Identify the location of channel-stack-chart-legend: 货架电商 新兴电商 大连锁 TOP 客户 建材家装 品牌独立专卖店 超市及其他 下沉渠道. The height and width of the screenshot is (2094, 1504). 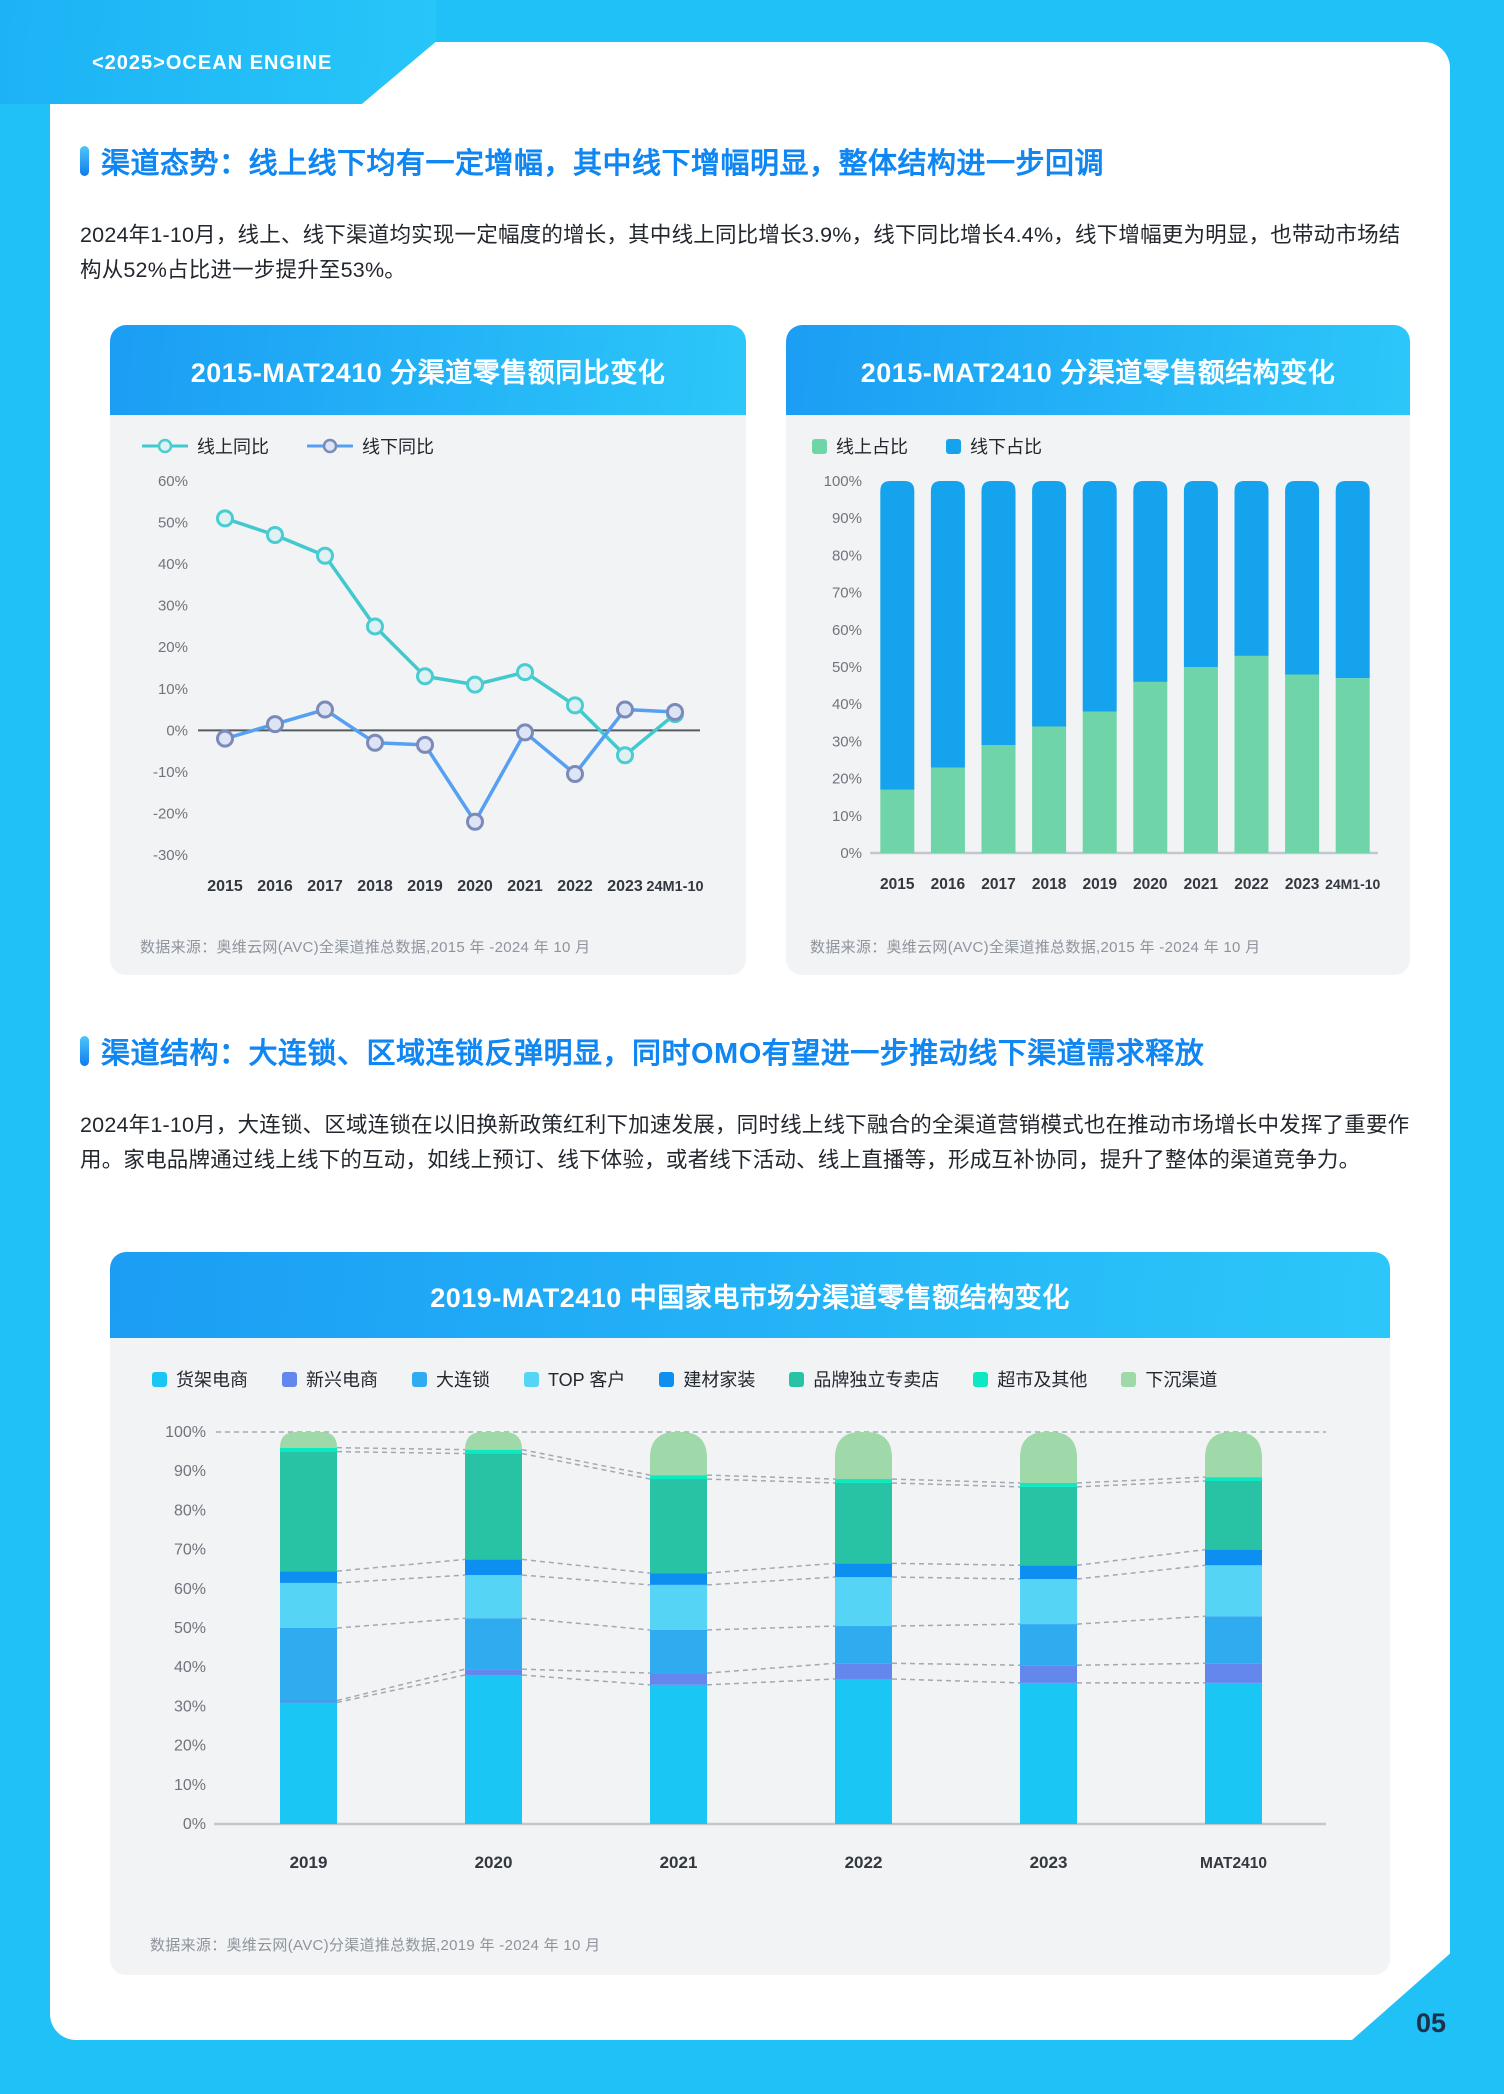
(751, 1379).